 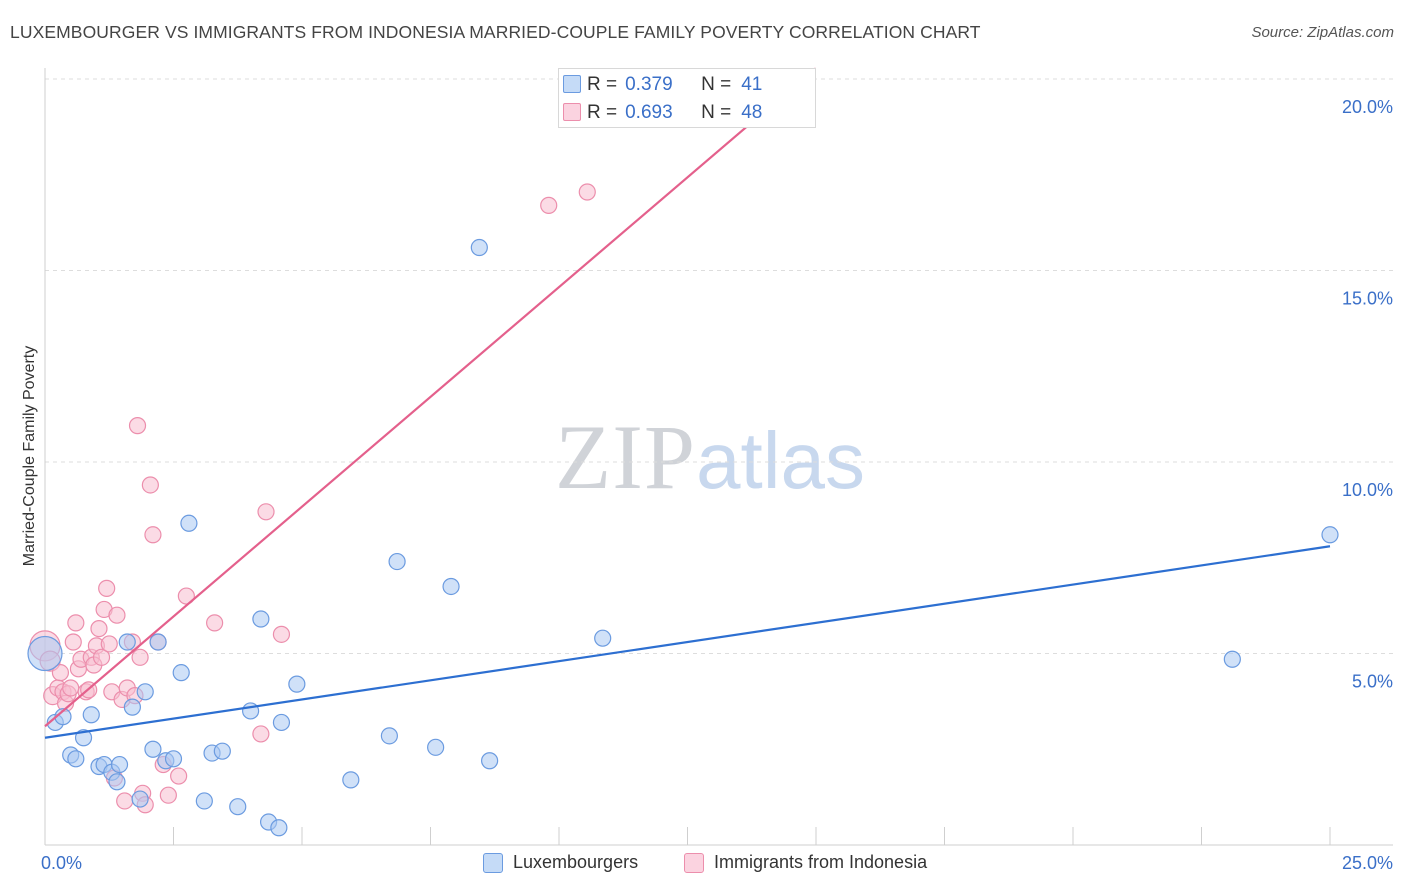 What do you see at coordinates (1367, 299) in the screenshot?
I see `y-tick-label: 15.0%` at bounding box center [1367, 299].